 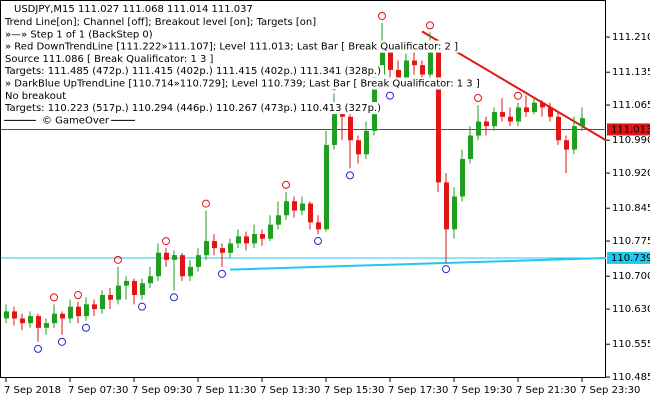 What do you see at coordinates (631, 344) in the screenshot?
I see `y-tick-label: 110.555` at bounding box center [631, 344].